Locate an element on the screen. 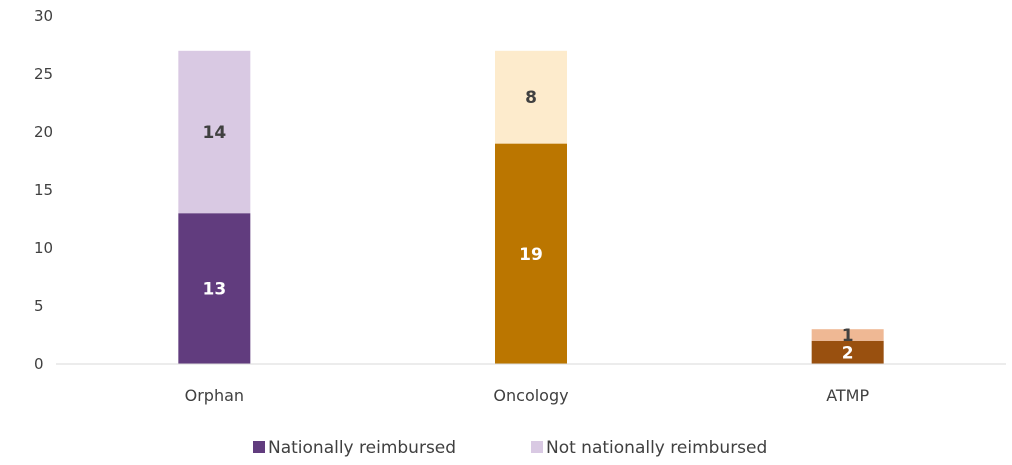 The image size is (1012, 465). data-label: 13 is located at coordinates (214, 290).